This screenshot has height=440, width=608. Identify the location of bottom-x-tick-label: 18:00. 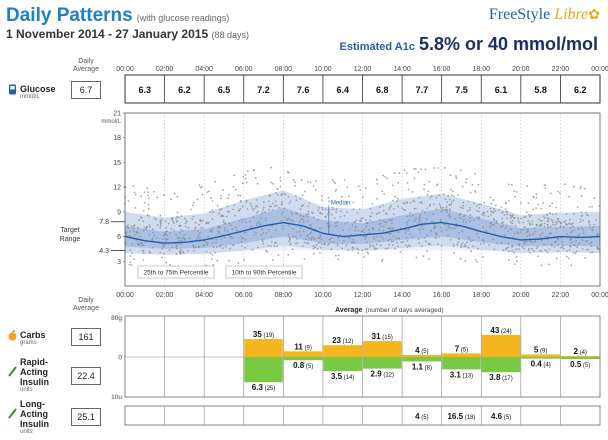
(481, 295).